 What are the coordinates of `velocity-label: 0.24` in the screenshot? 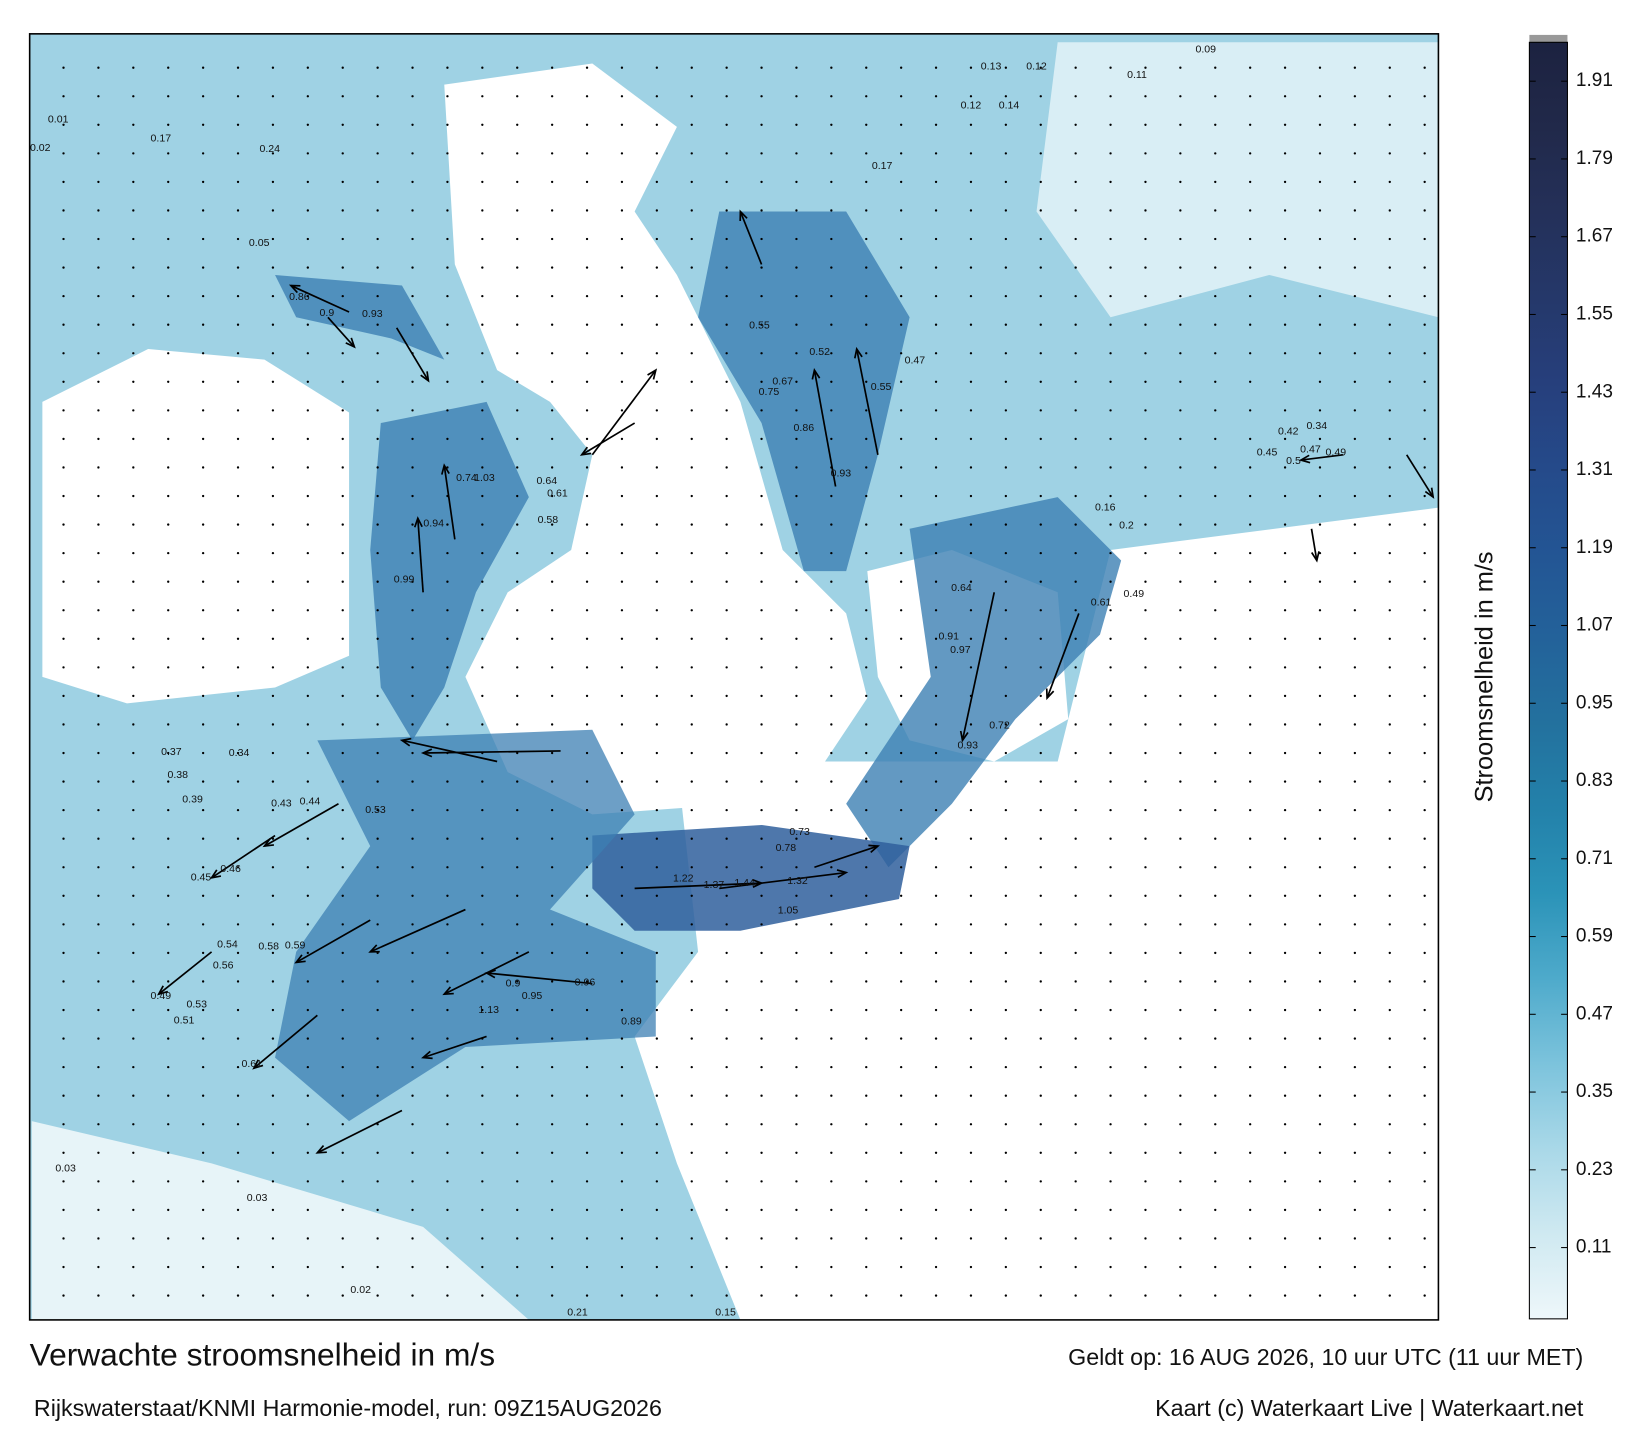 It's located at (269, 149).